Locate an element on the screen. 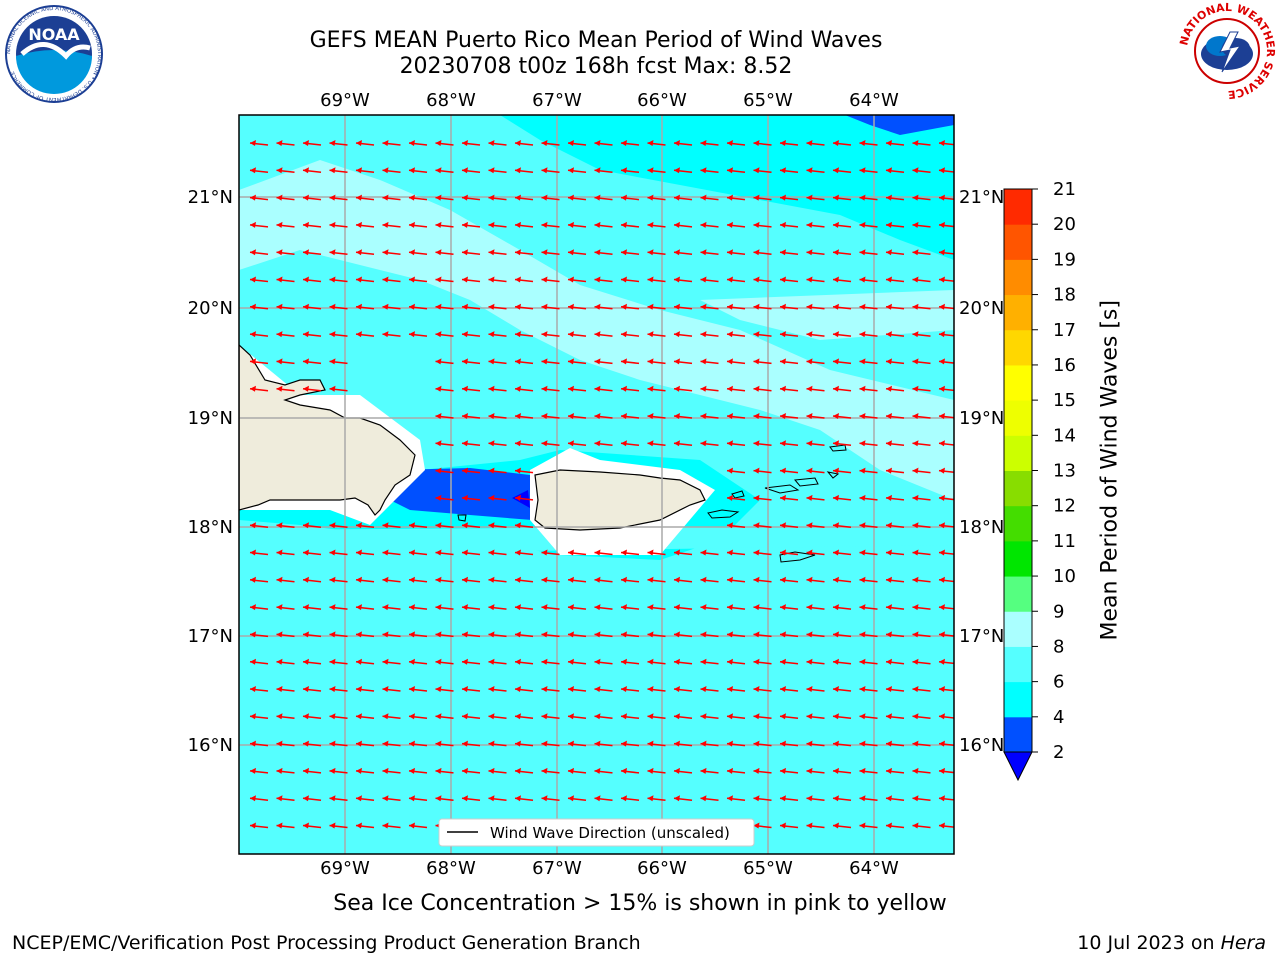 The width and height of the screenshot is (1280, 960). colorbar-extend-triangle is located at coordinates (1018, 766).